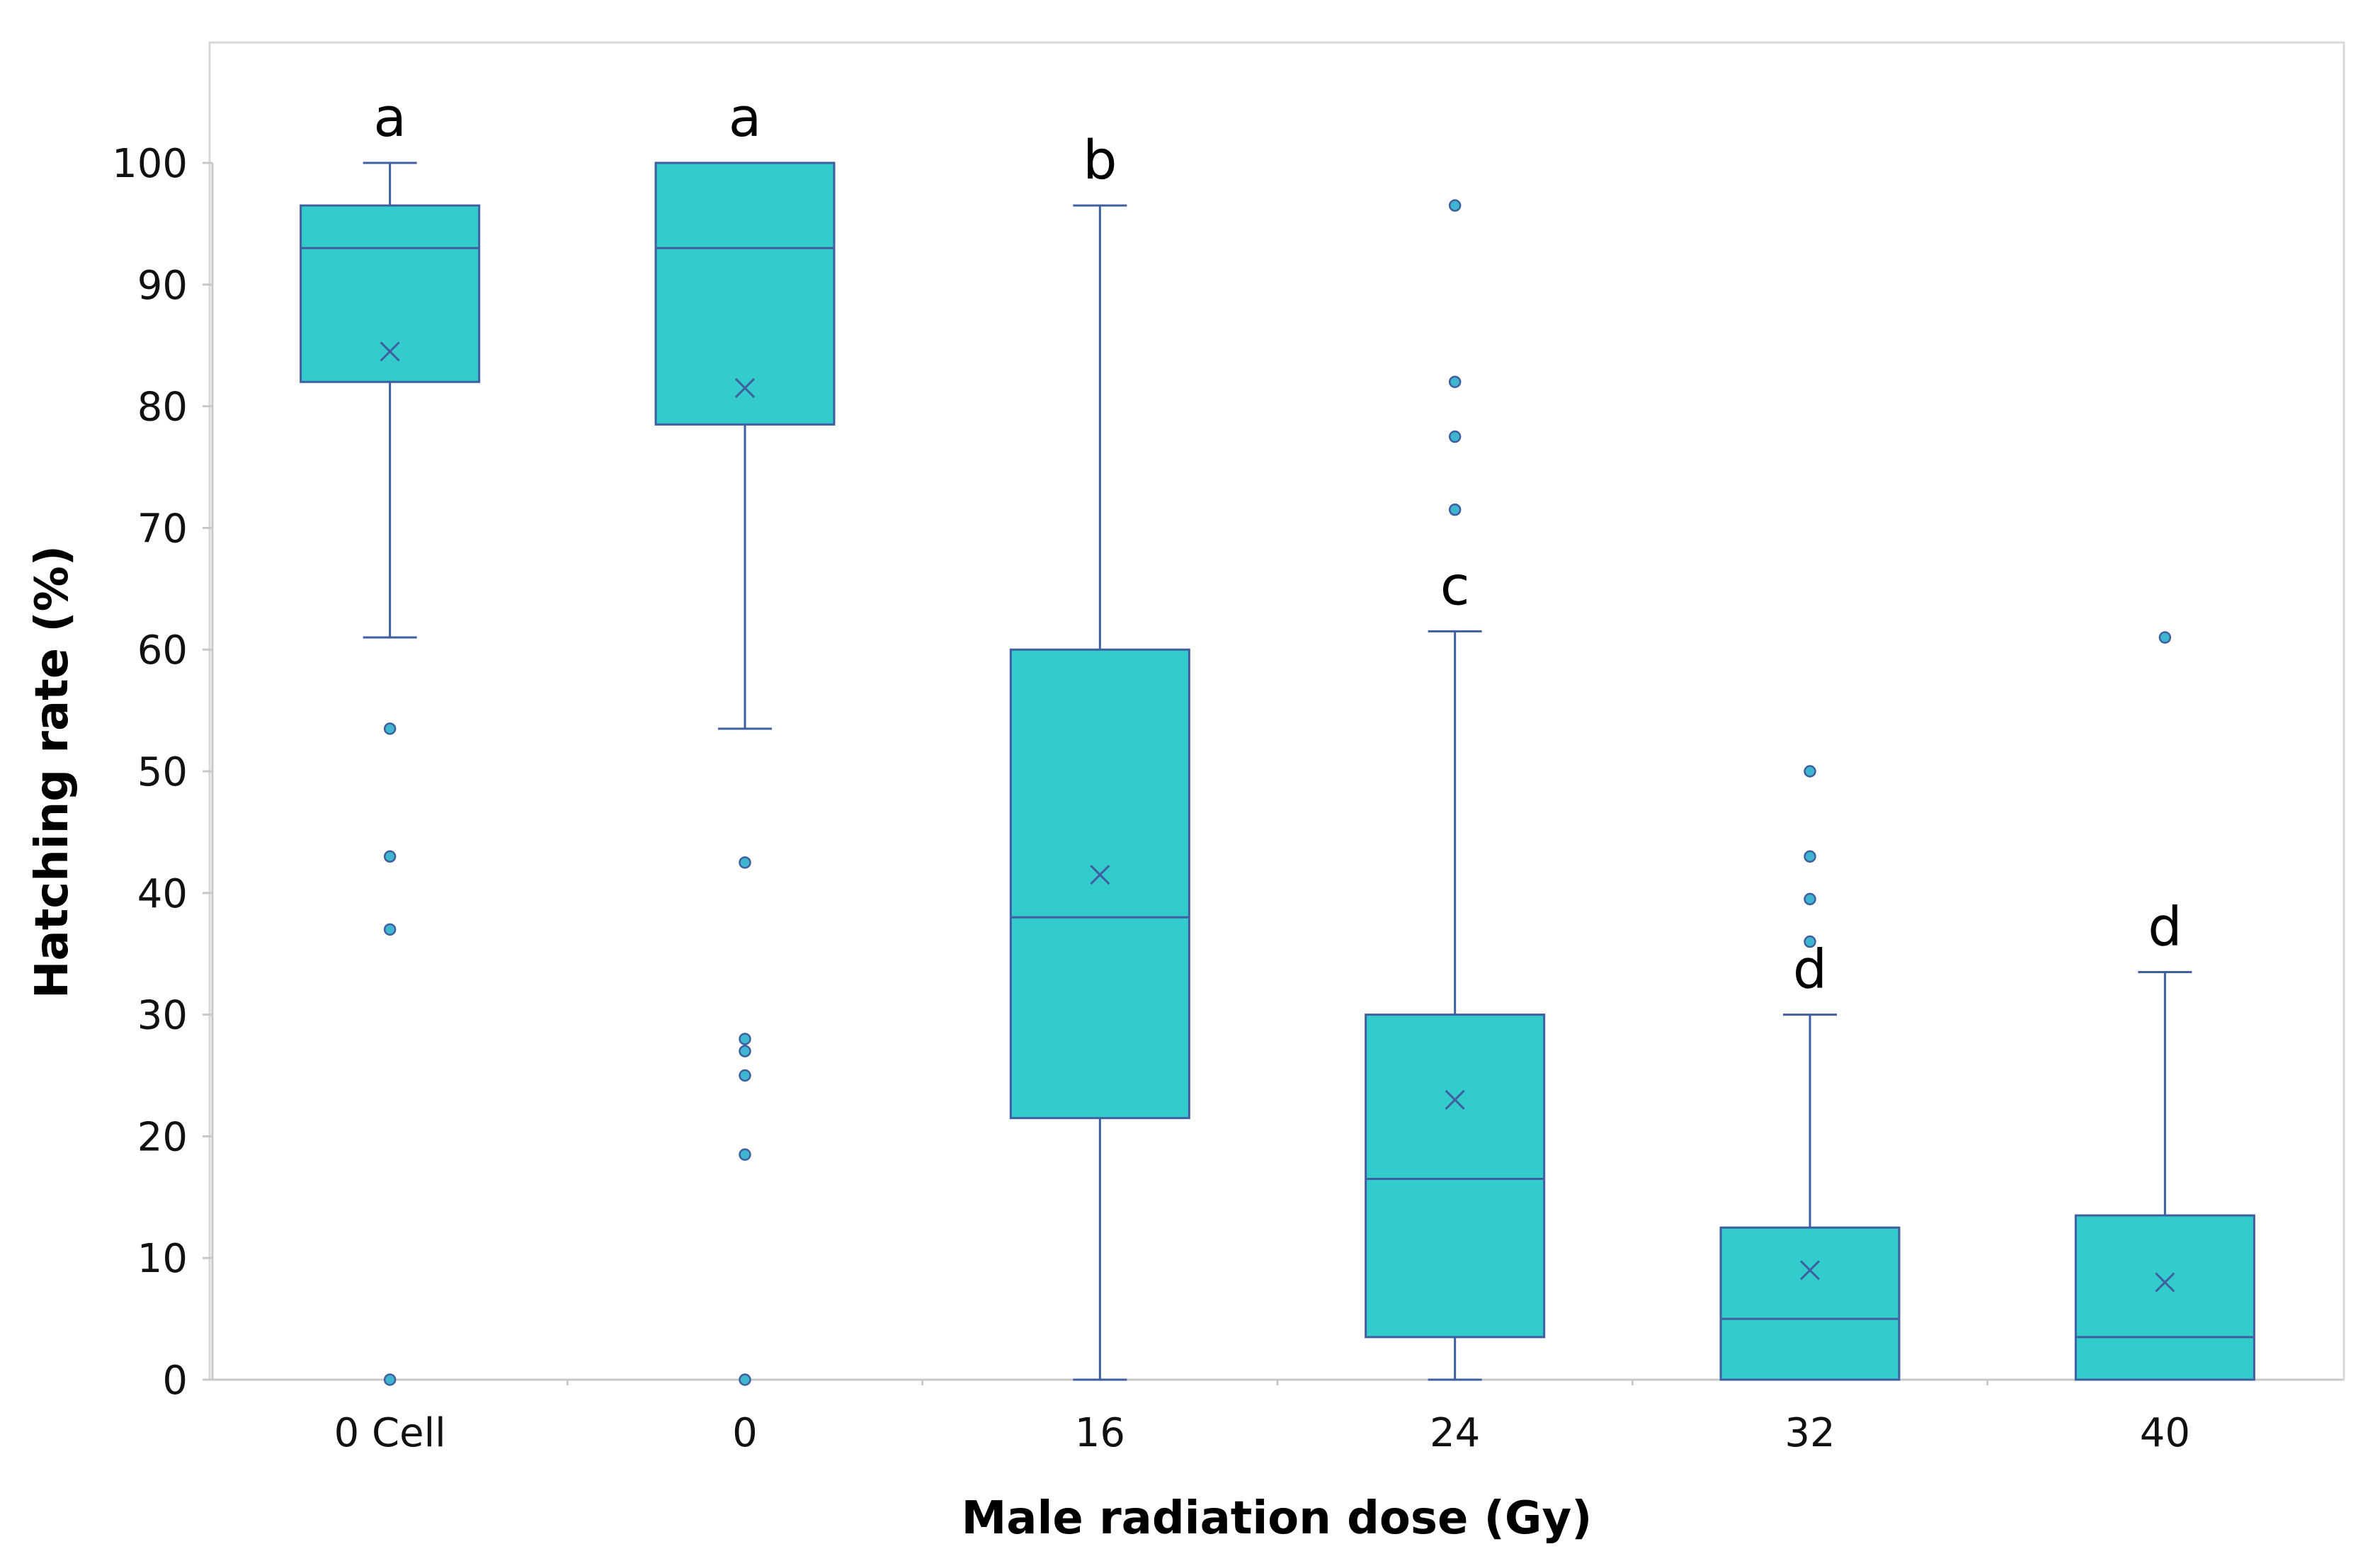 This screenshot has width=2380, height=1561. Describe the element at coordinates (2164, 1043) in the screenshot. I see `box-6-group: d 40` at that location.